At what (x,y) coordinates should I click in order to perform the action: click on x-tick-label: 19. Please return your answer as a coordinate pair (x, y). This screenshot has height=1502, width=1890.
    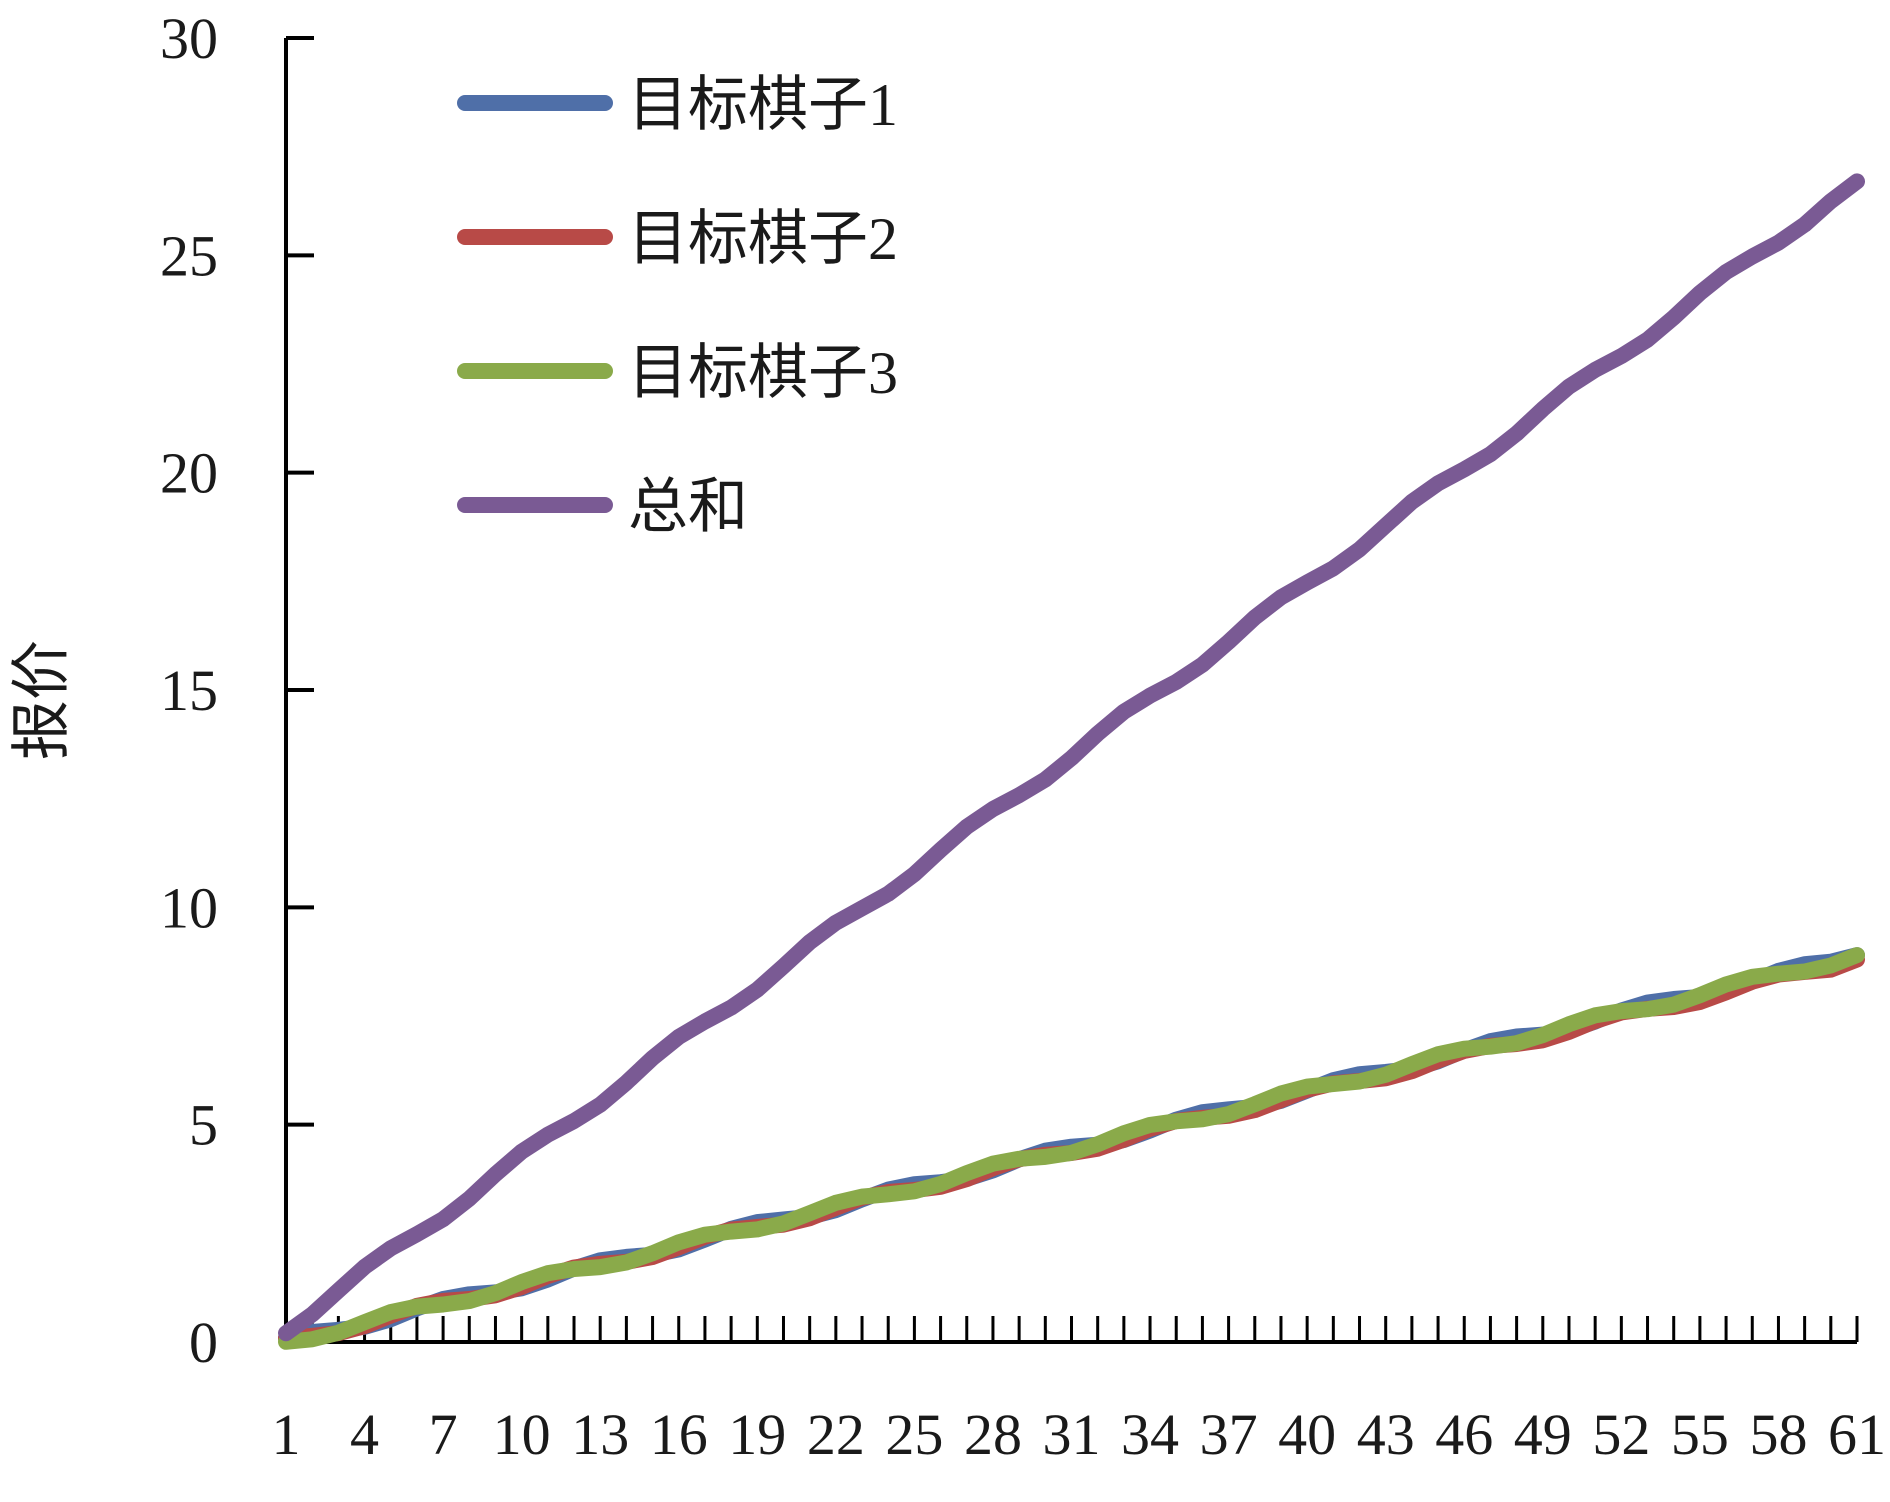
    Looking at the image, I should click on (757, 1434).